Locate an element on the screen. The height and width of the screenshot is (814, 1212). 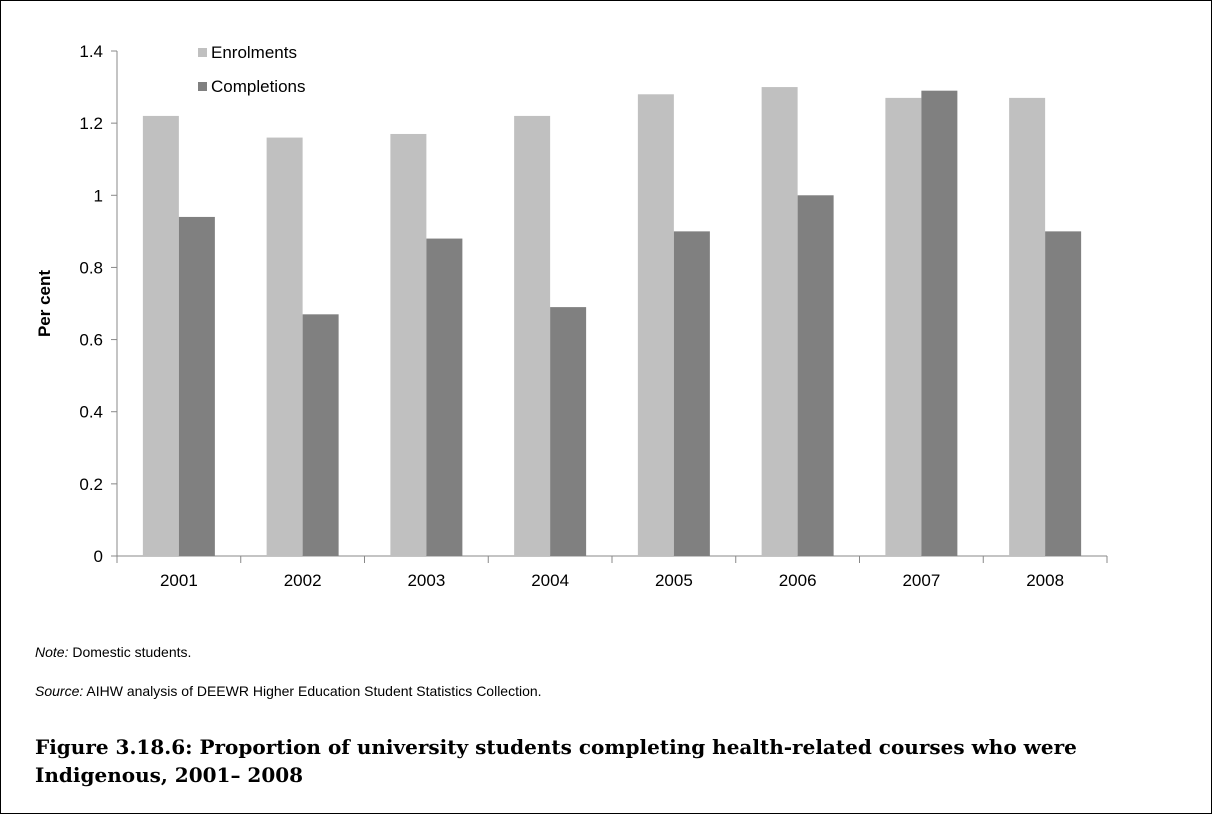
bar-enrolments-2001 is located at coordinates (160, 335).